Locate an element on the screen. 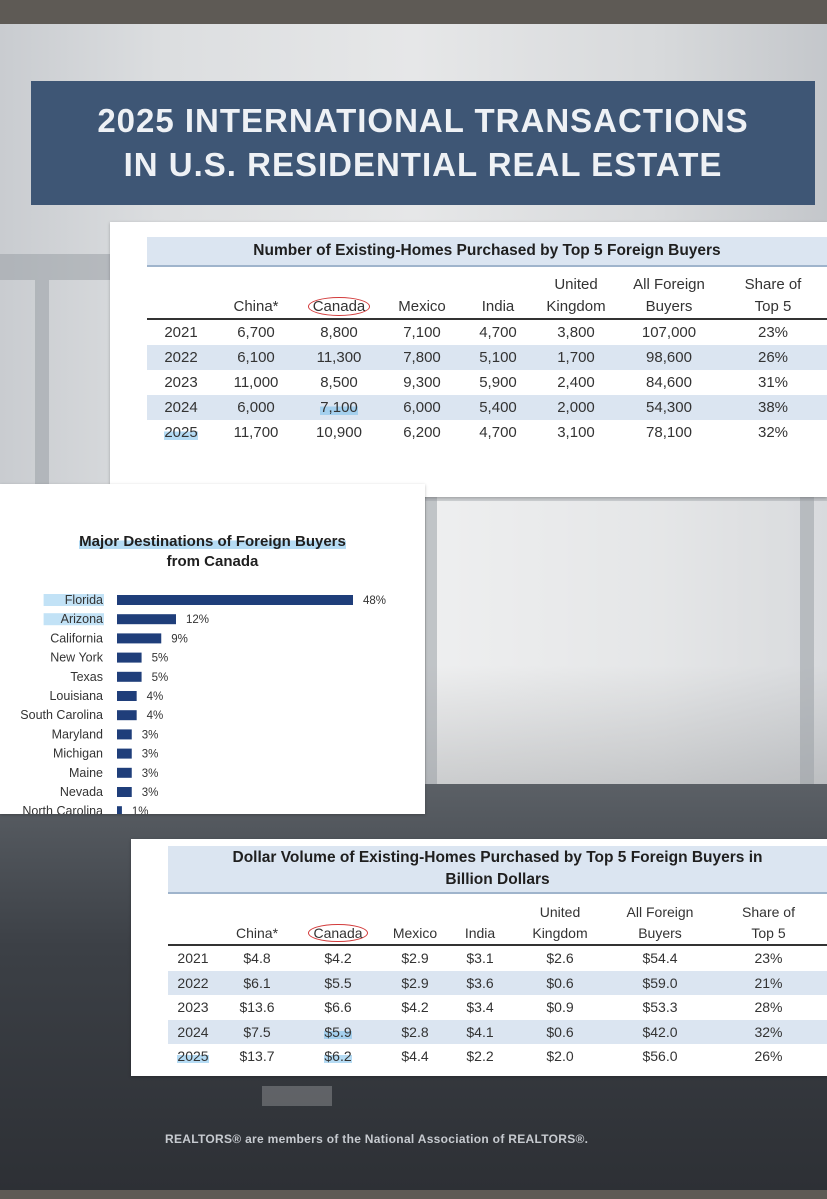  cell-value: 2,400 is located at coordinates (576, 382).